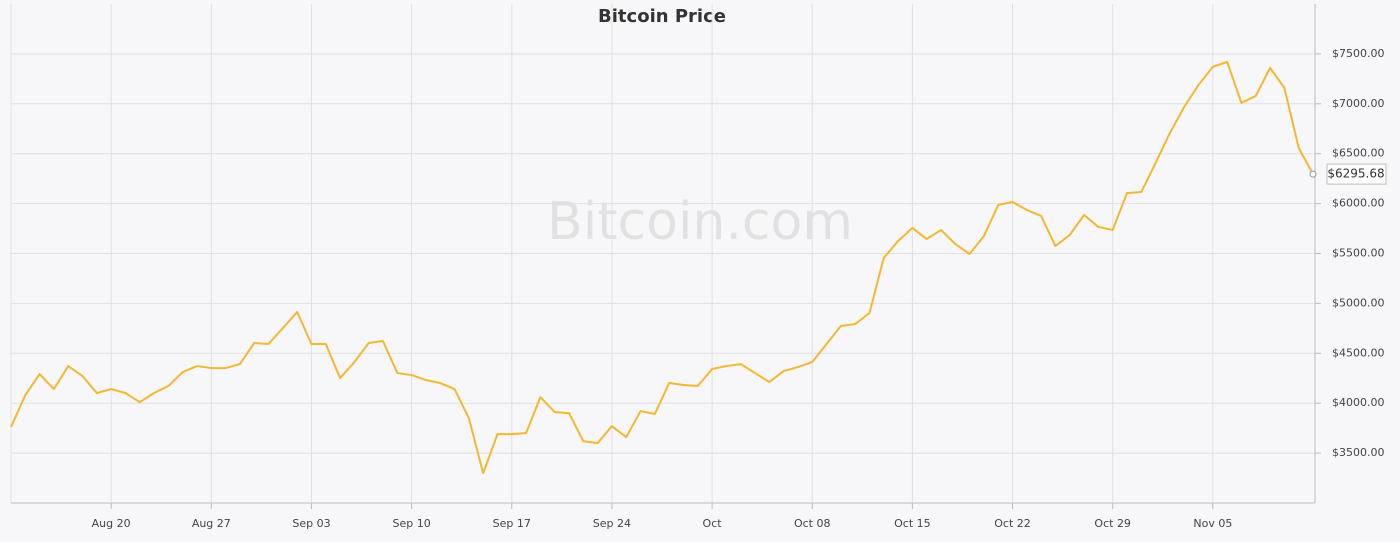 The height and width of the screenshot is (542, 1400). Describe the element at coordinates (713, 523) in the screenshot. I see `x-tick-label: Oct` at that location.